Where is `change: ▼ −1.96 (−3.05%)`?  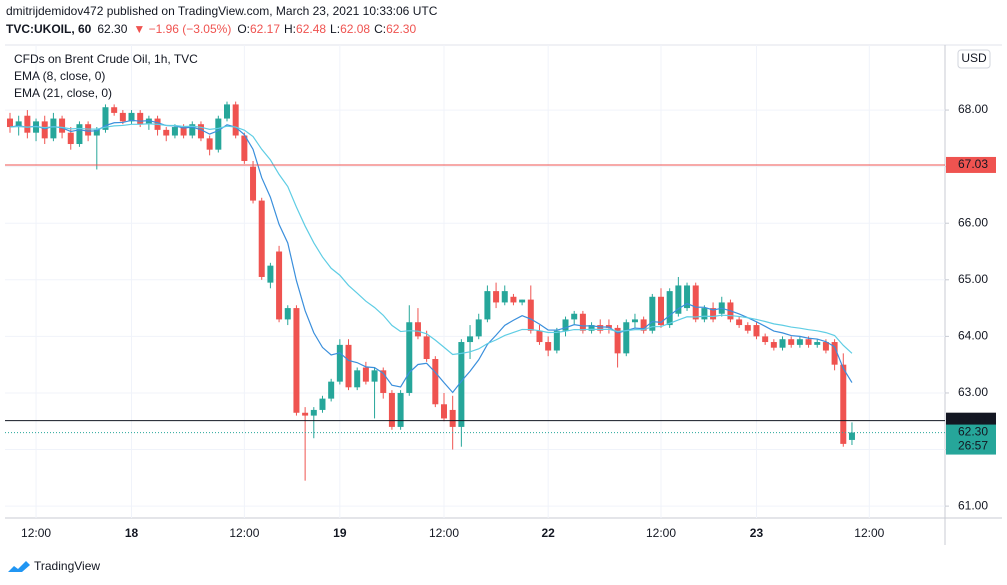
change: ▼ −1.96 (−3.05%) is located at coordinates (182, 29).